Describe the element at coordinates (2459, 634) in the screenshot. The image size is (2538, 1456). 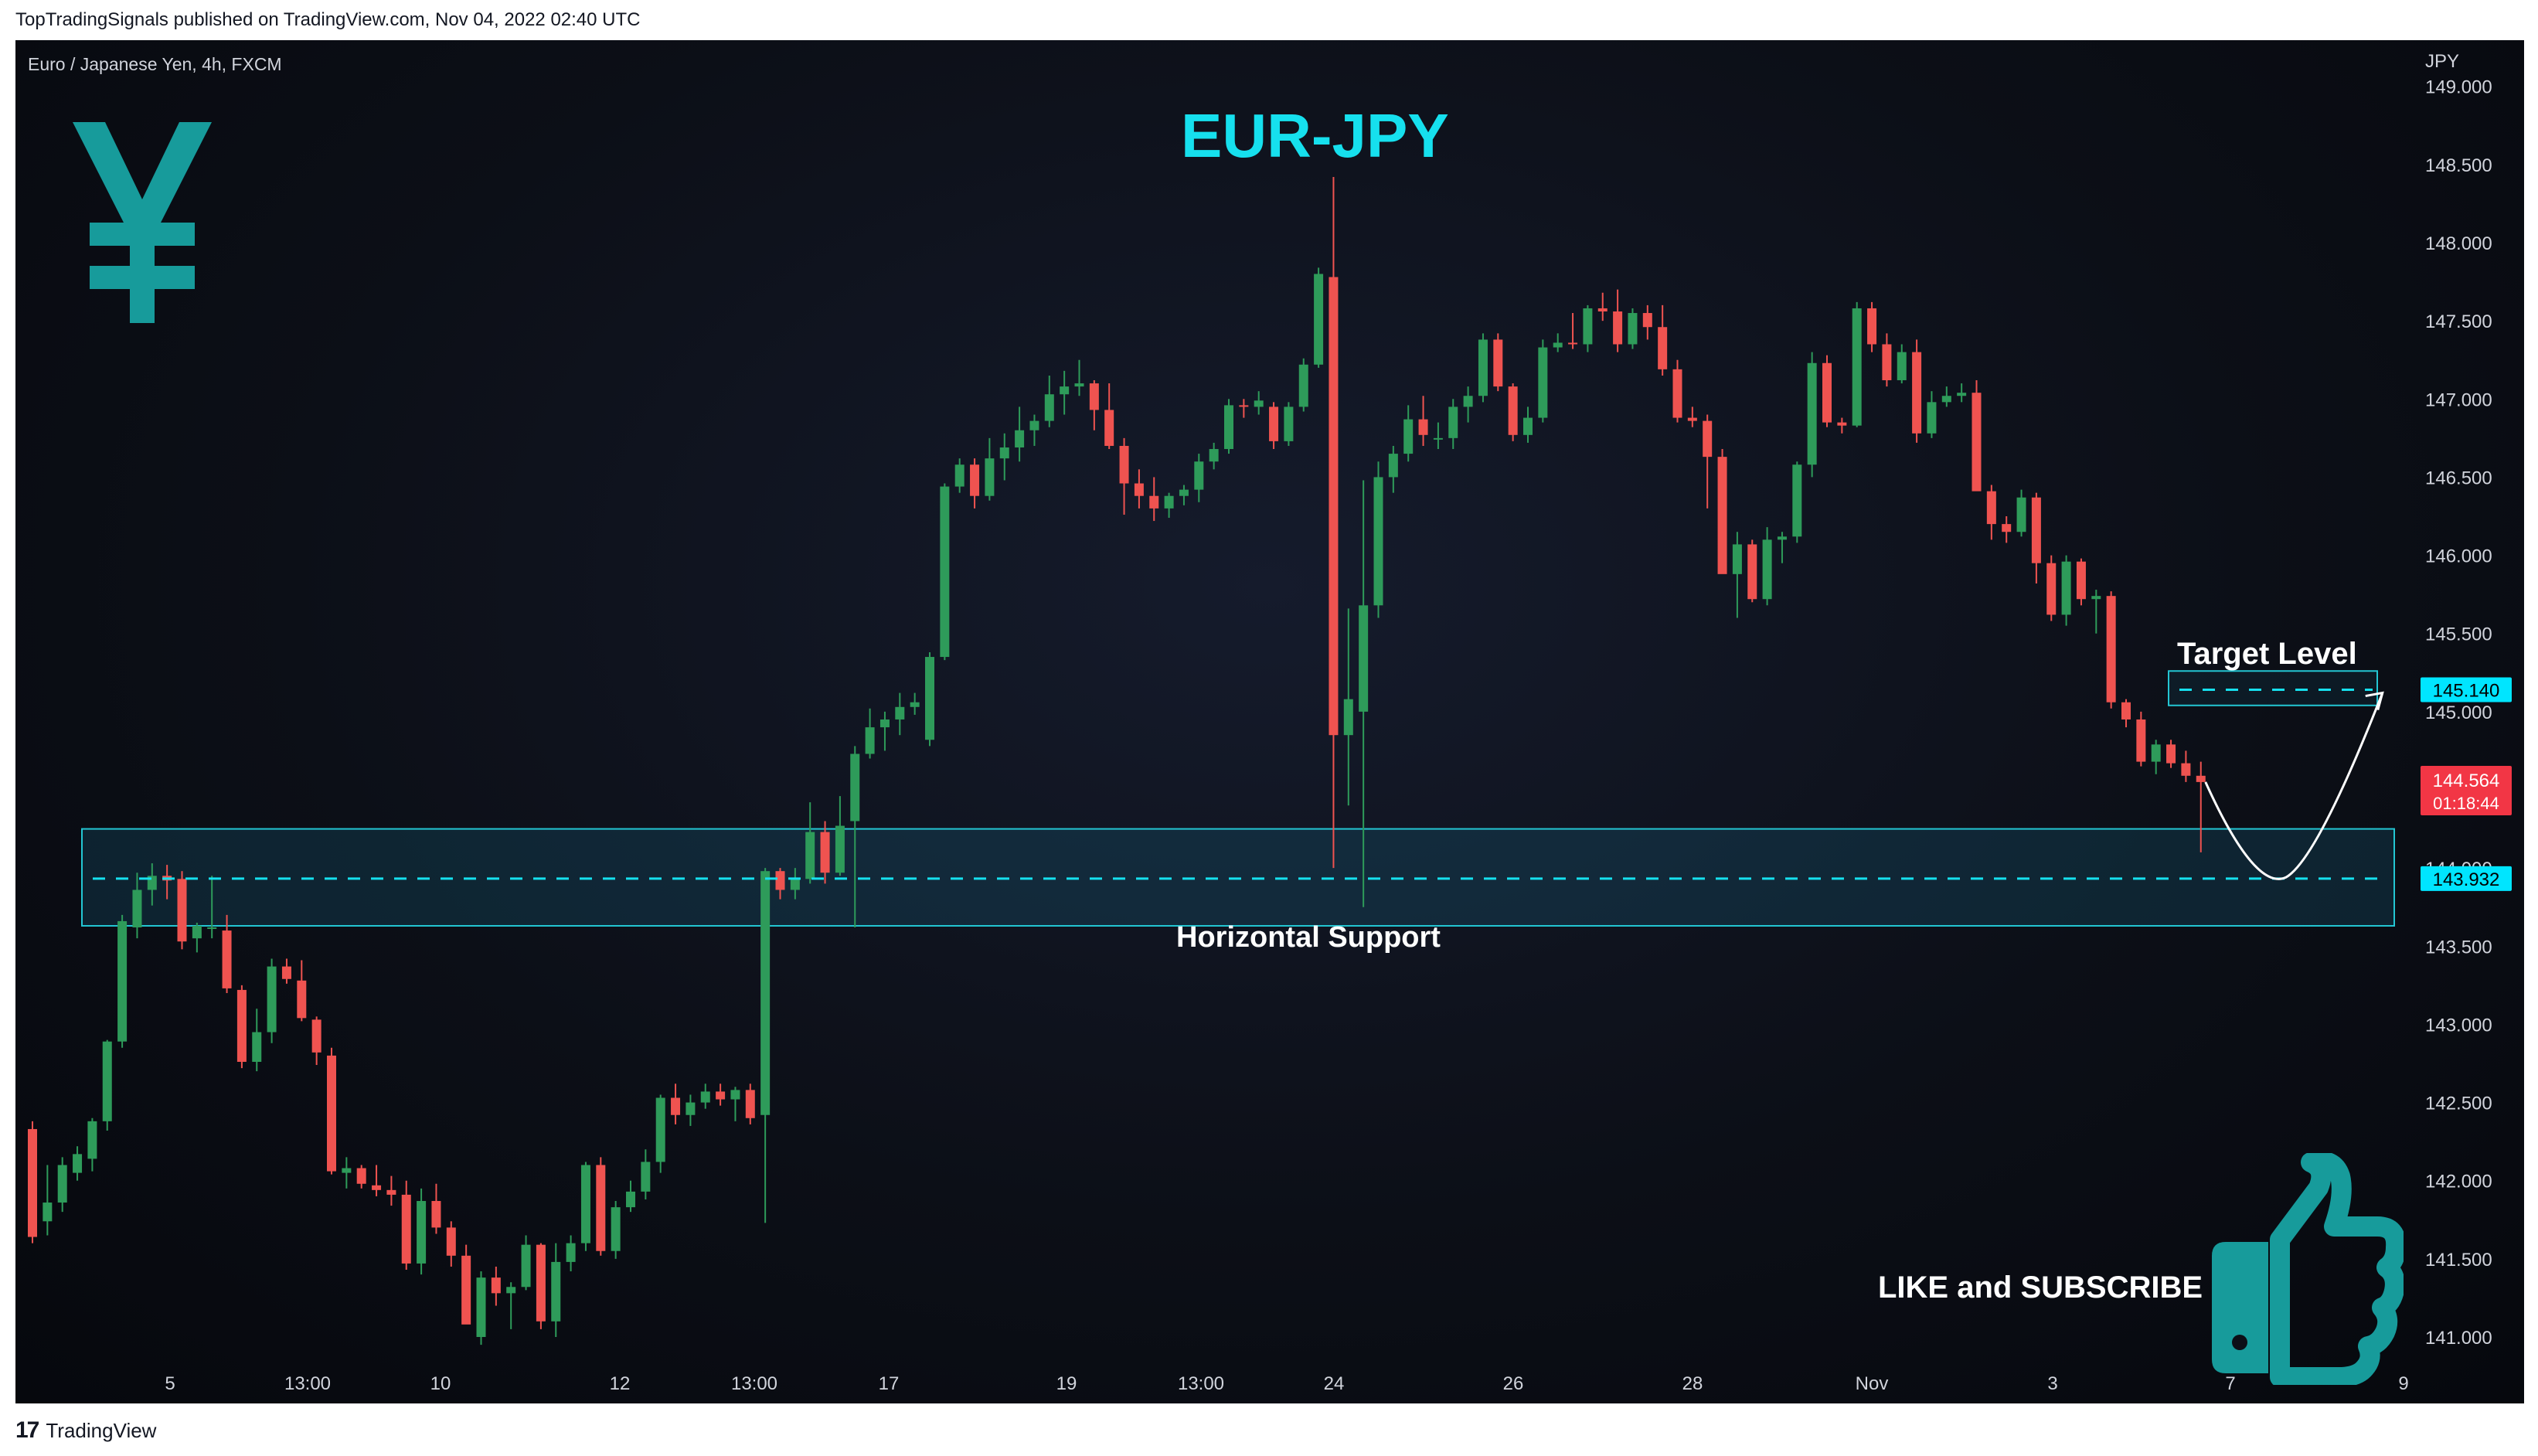
I see `y-tick-label: 145.500` at that location.